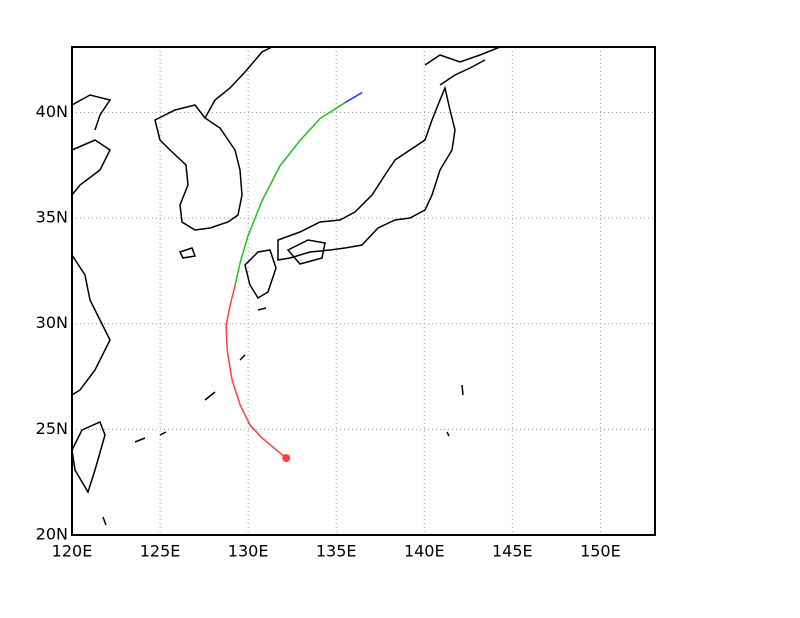 Image resolution: width=800 pixels, height=618 pixels. Describe the element at coordinates (89, 457) in the screenshot. I see `coast-taiwan` at that location.